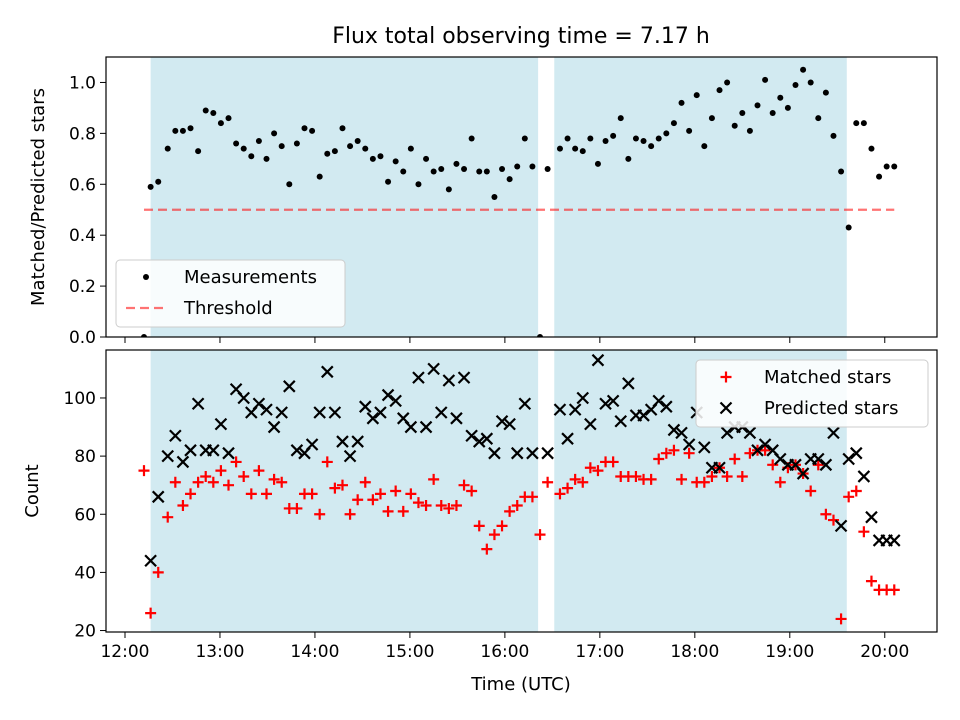  Describe the element at coordinates (521, 36) in the screenshot. I see `chart-title: Flux total observing time = 7.17 h` at that location.